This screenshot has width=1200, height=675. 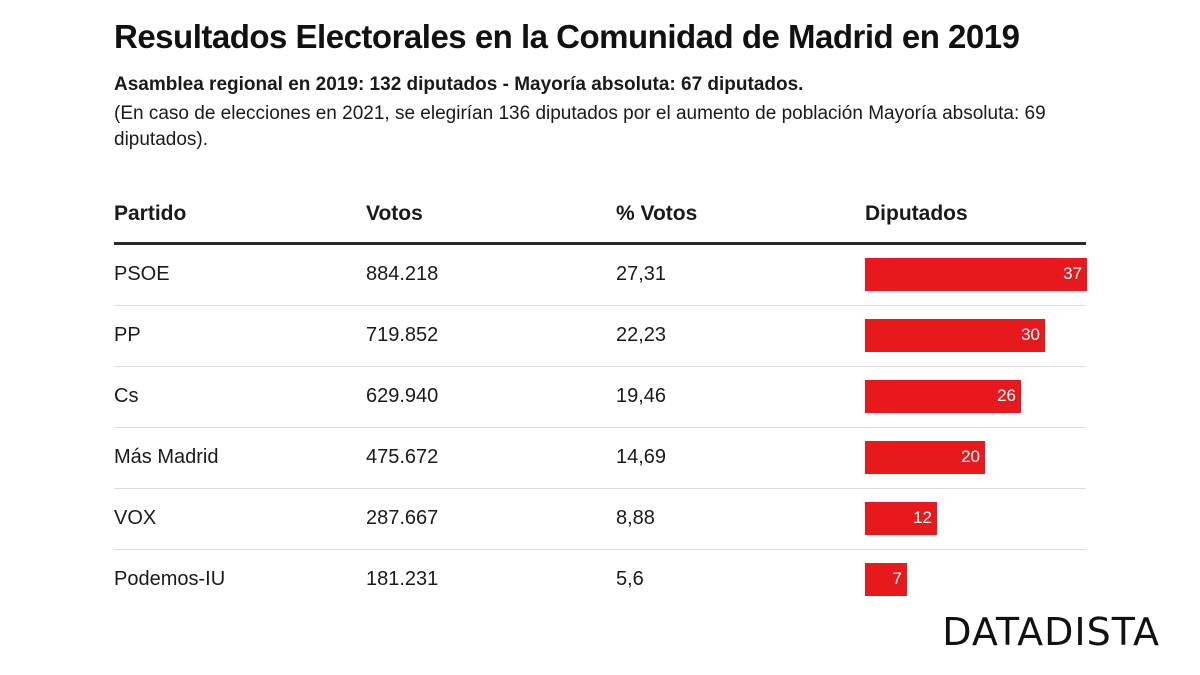 I want to click on pct-value: 22,23, so click(x=641, y=335).